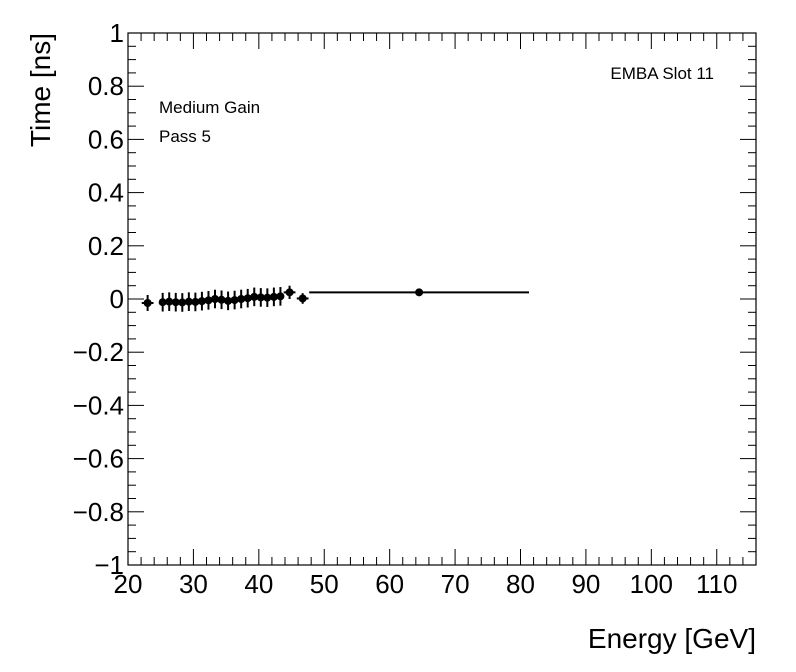 The image size is (796, 672). Describe the element at coordinates (128, 584) in the screenshot. I see `x-tick-label: 20` at that location.